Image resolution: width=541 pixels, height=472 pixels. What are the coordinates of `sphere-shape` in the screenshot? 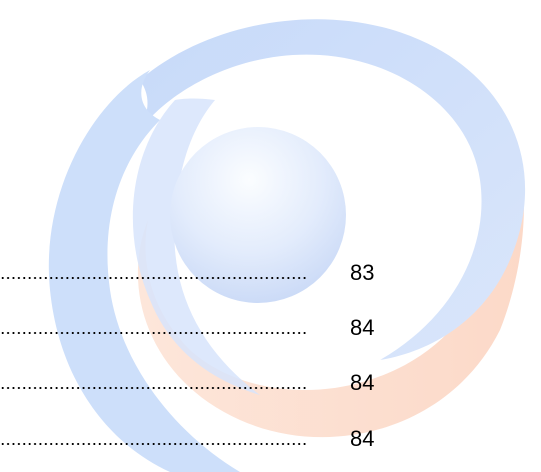 It's located at (258, 215).